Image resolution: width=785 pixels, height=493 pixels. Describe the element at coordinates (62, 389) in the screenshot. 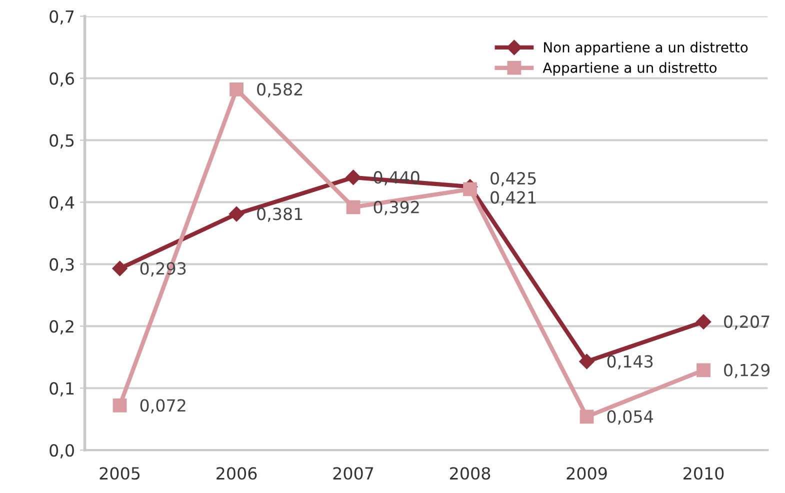

I see `y-tick-label: 0,1` at that location.